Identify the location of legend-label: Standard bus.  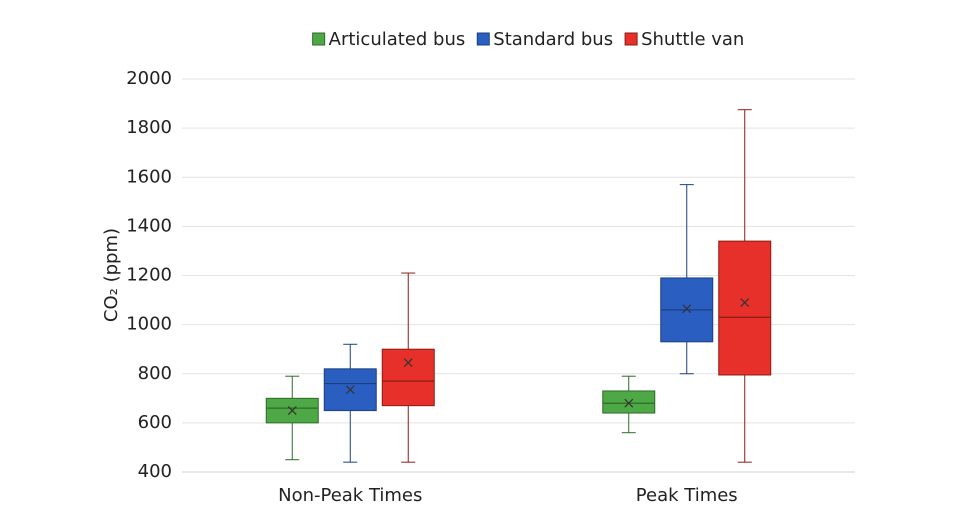
(553, 39).